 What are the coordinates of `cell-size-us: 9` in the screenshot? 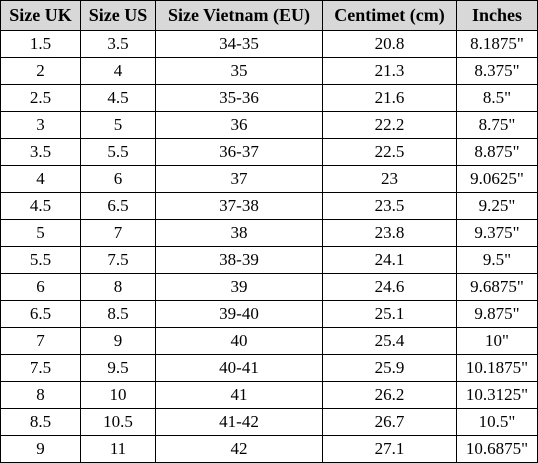 It's located at (118, 341).